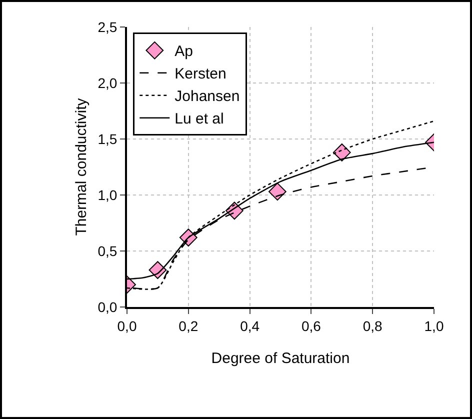 Image resolution: width=472 pixels, height=419 pixels. Describe the element at coordinates (200, 74) in the screenshot. I see `legend-label: Kersten` at that location.